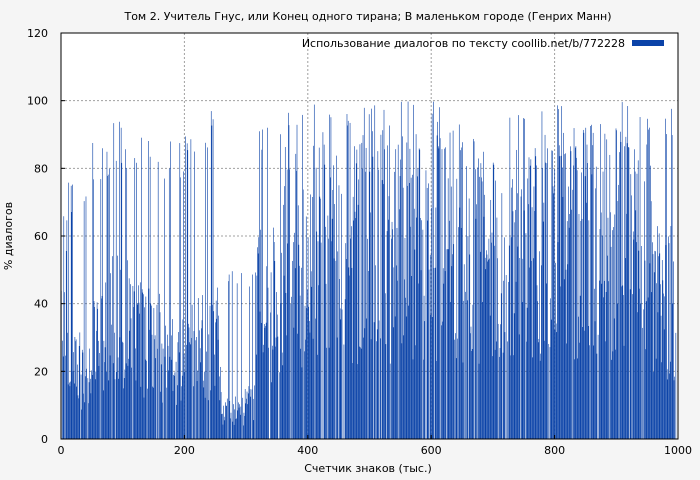 The image size is (700, 480). I want to click on x-tick-label: 0, so click(61, 450).